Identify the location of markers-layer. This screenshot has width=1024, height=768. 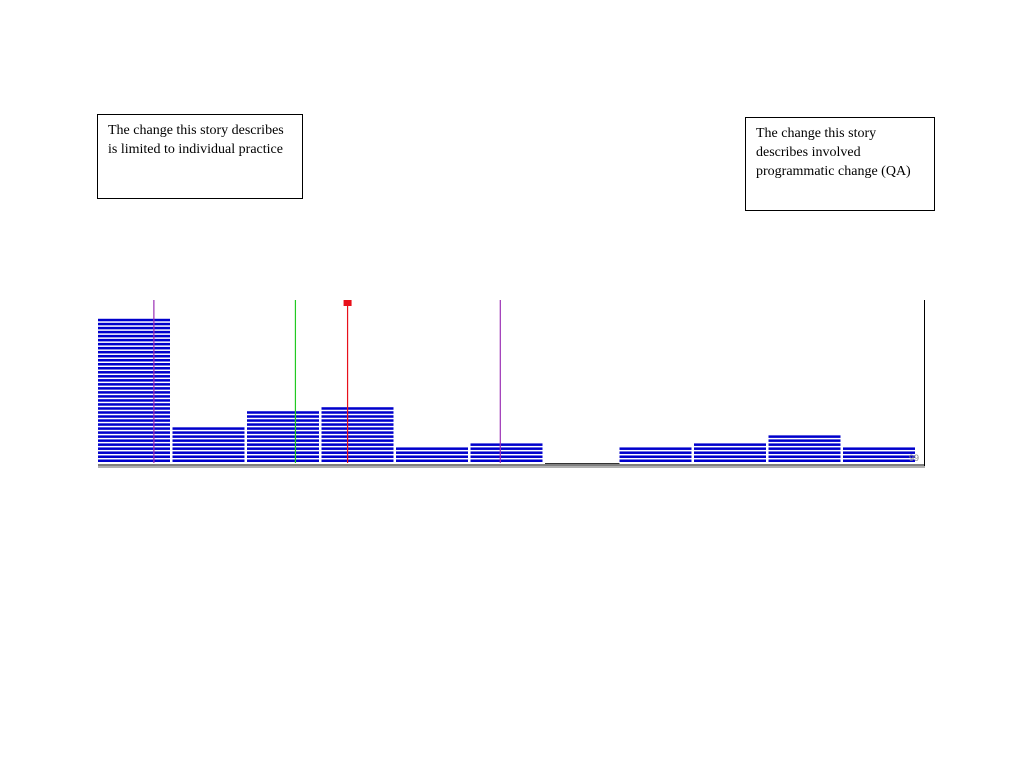
(327, 381).